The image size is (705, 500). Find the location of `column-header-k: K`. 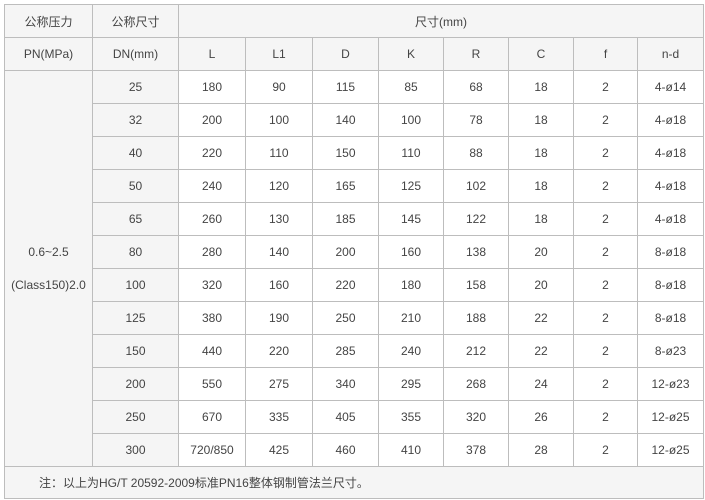

column-header-k: K is located at coordinates (411, 54).